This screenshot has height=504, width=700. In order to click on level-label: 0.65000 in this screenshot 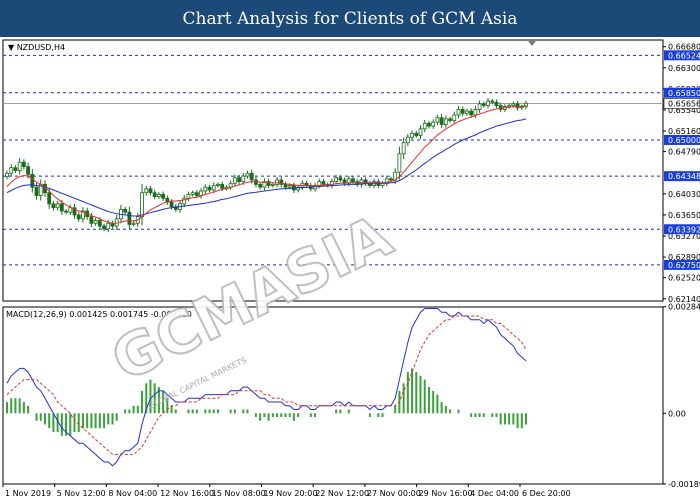, I will do `click(684, 140)`.